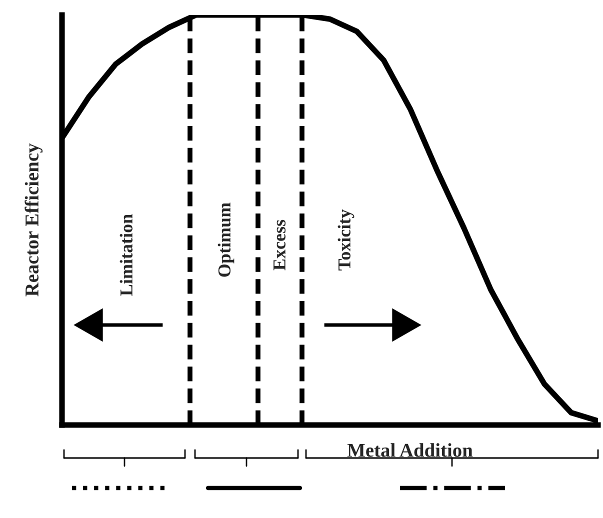 This screenshot has height=518, width=603. I want to click on annotation: Excess, so click(280, 245).